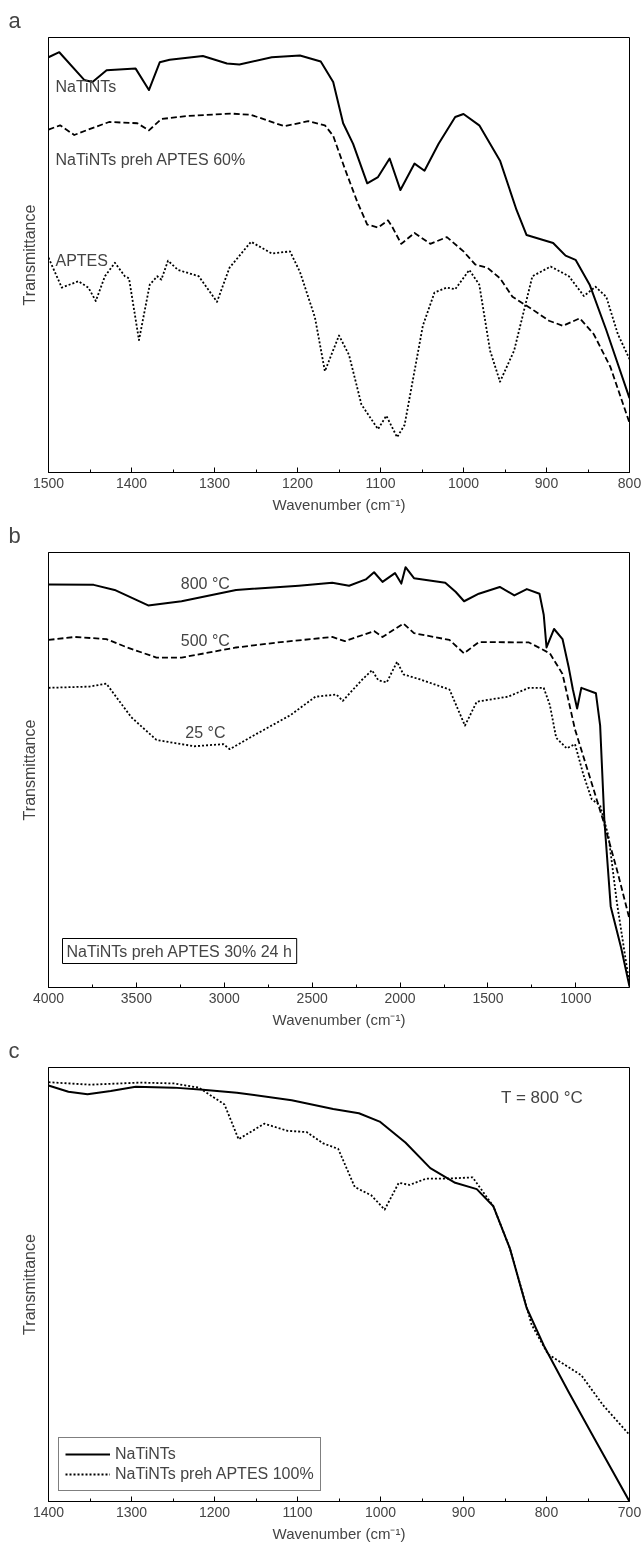 This screenshot has width=643, height=1544. I want to click on annotation: NaTiNTs preh APTES 30% 24 h, so click(179, 951).